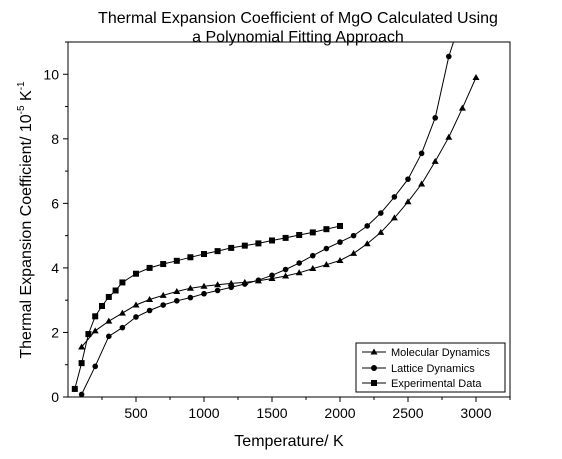 The width and height of the screenshot is (562, 459). Describe the element at coordinates (26, 236) in the screenshot. I see `y-axis-title-main: Thermal Expansion Coefficient/ 10` at that location.